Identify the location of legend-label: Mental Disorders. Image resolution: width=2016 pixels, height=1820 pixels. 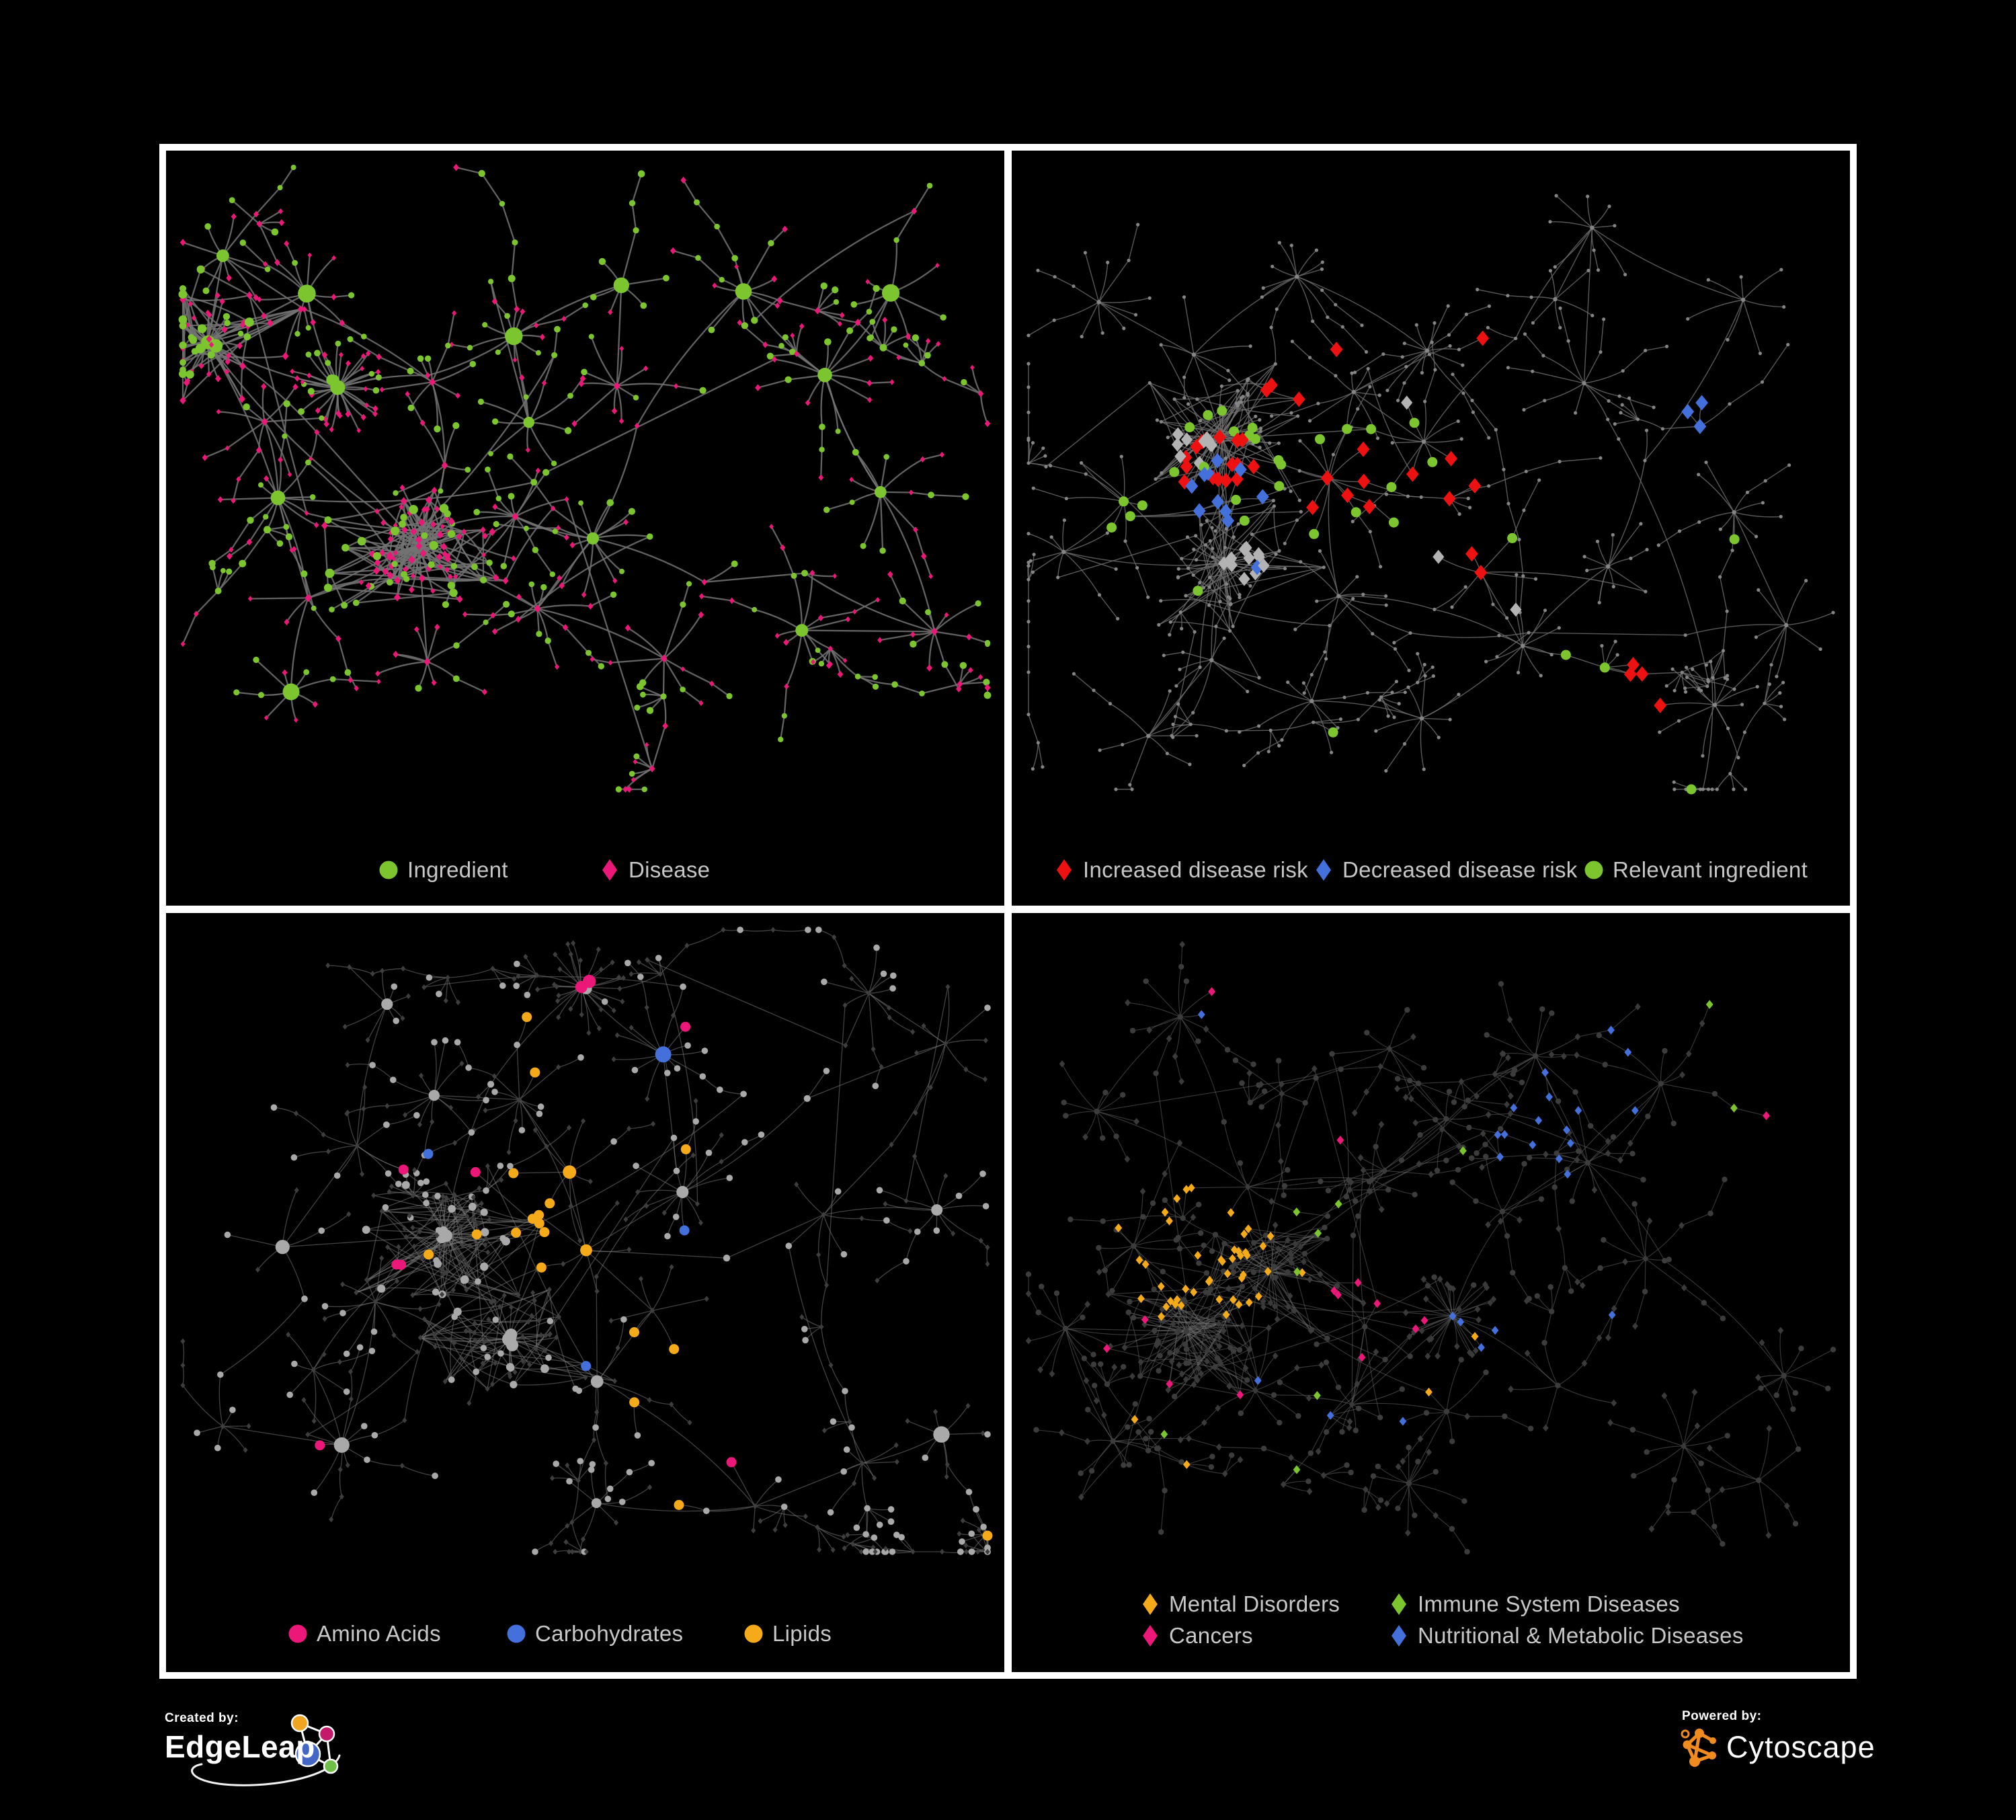
(1254, 1603).